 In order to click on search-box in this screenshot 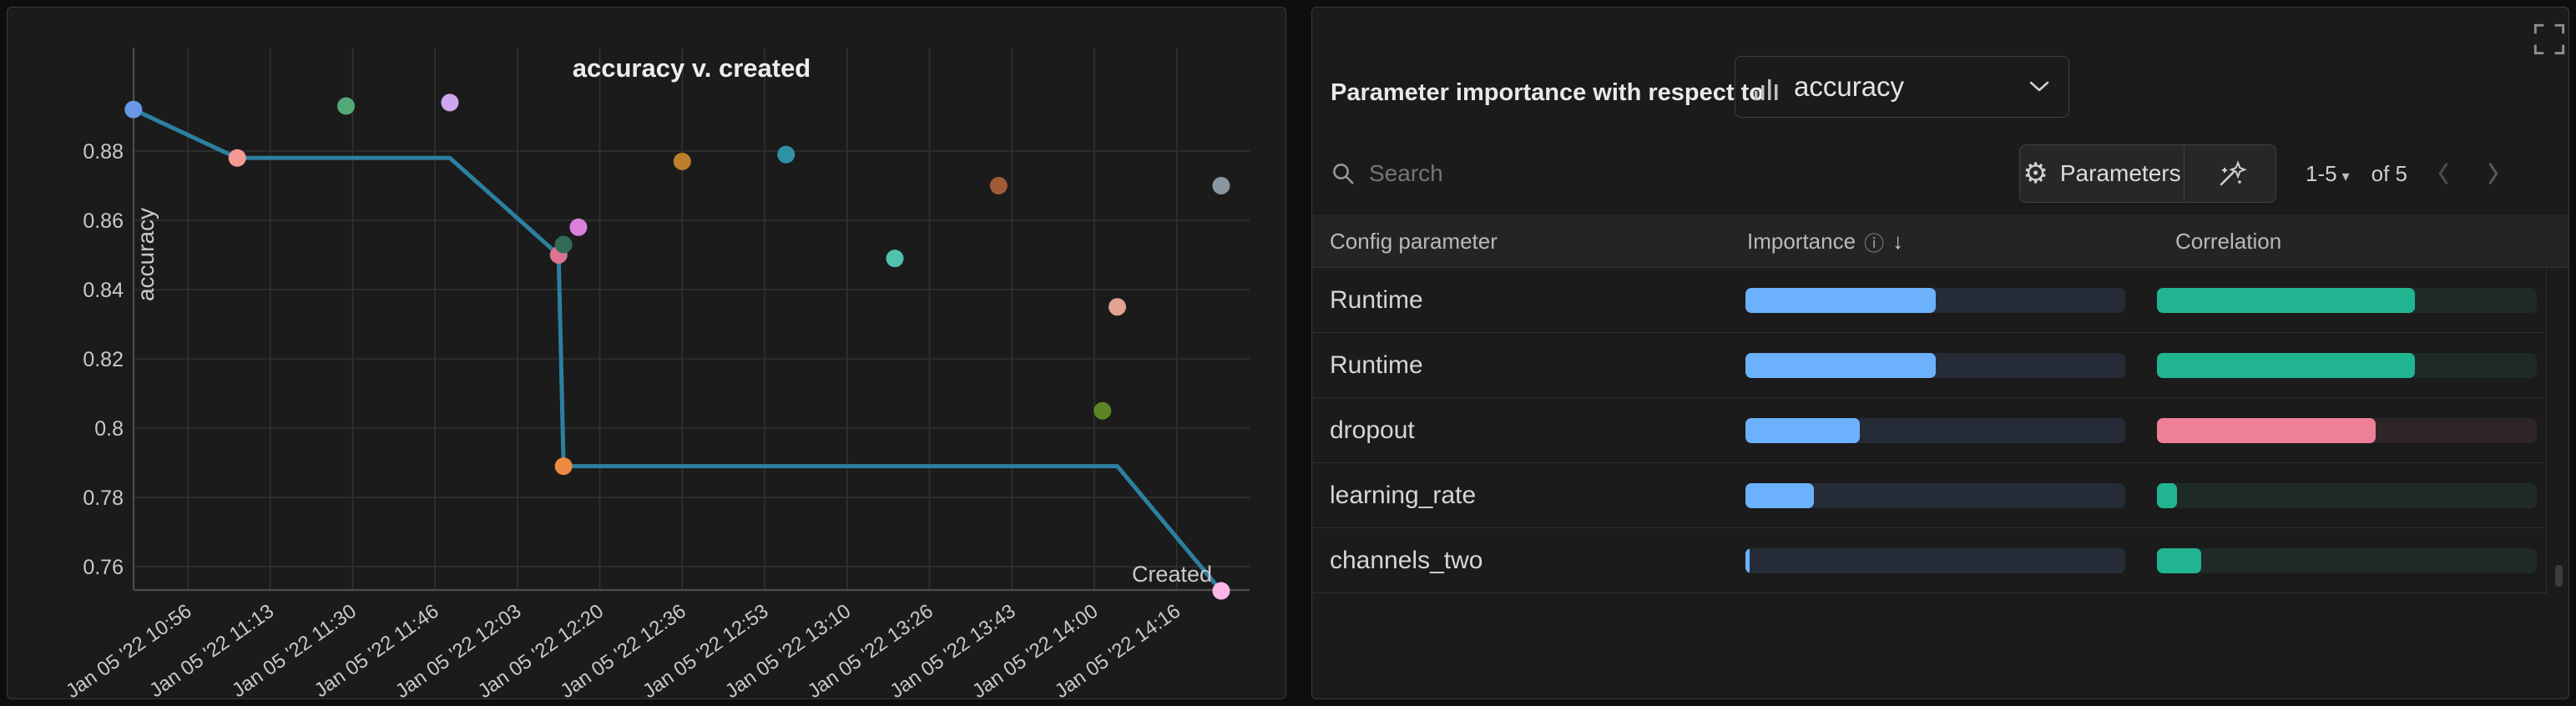, I will do `click(1474, 173)`.